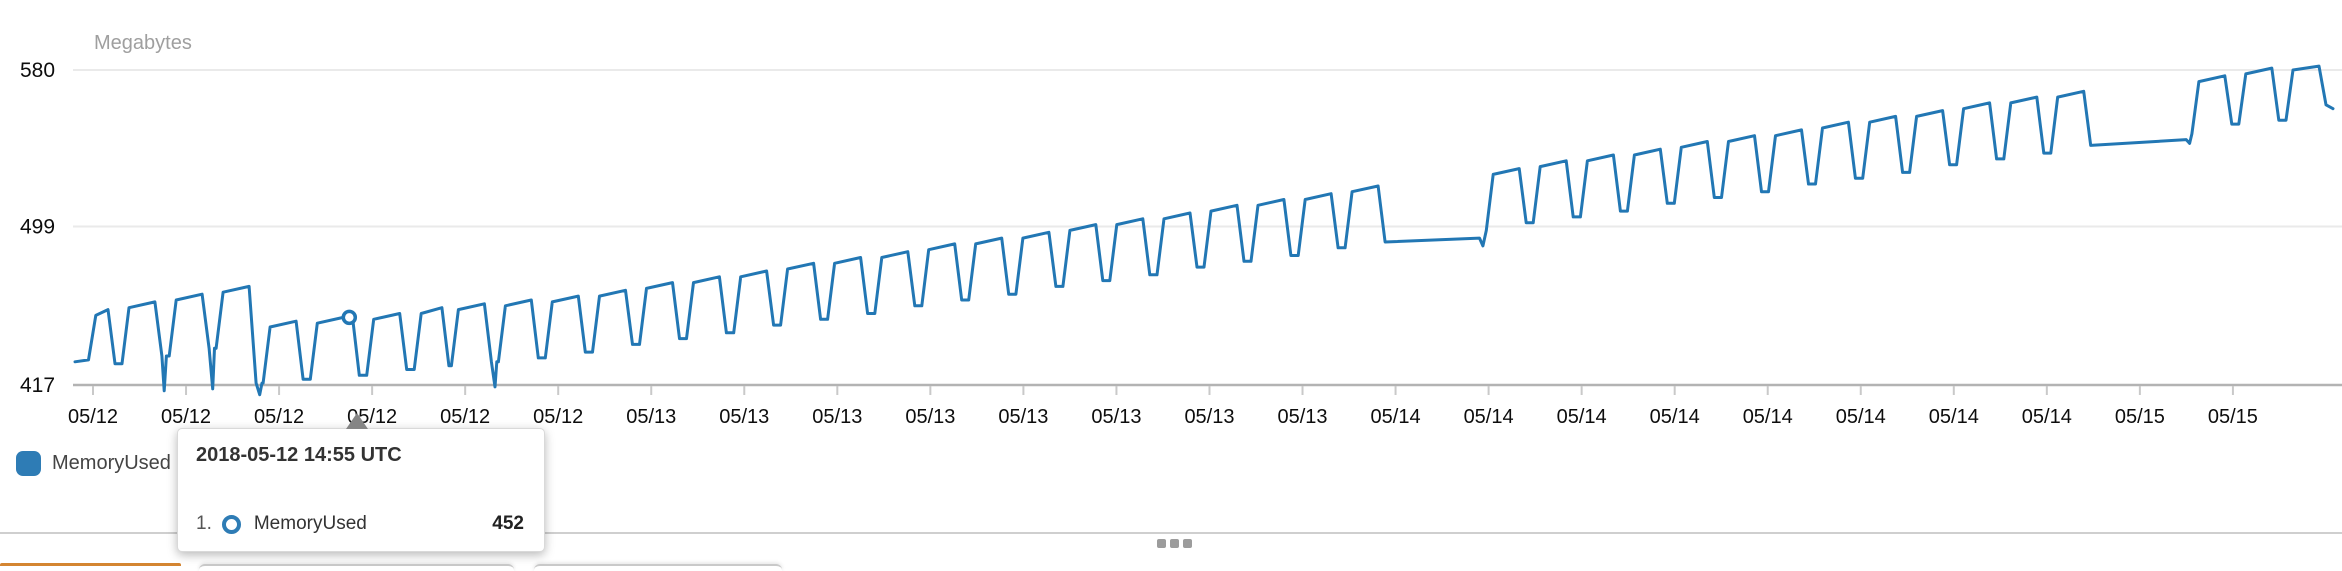 The image size is (2342, 571). I want to click on hover-tooltip: 2018-05-12 14:55 UTC 1. MemoryUsed 452, so click(361, 482).